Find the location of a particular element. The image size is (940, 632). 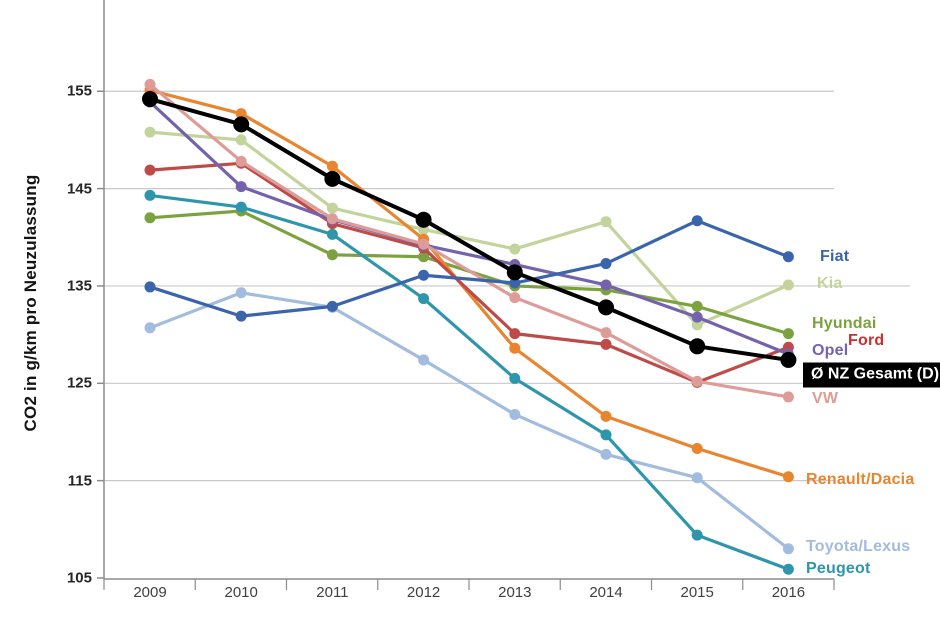

data-point-peugeot-2010 is located at coordinates (241, 207).